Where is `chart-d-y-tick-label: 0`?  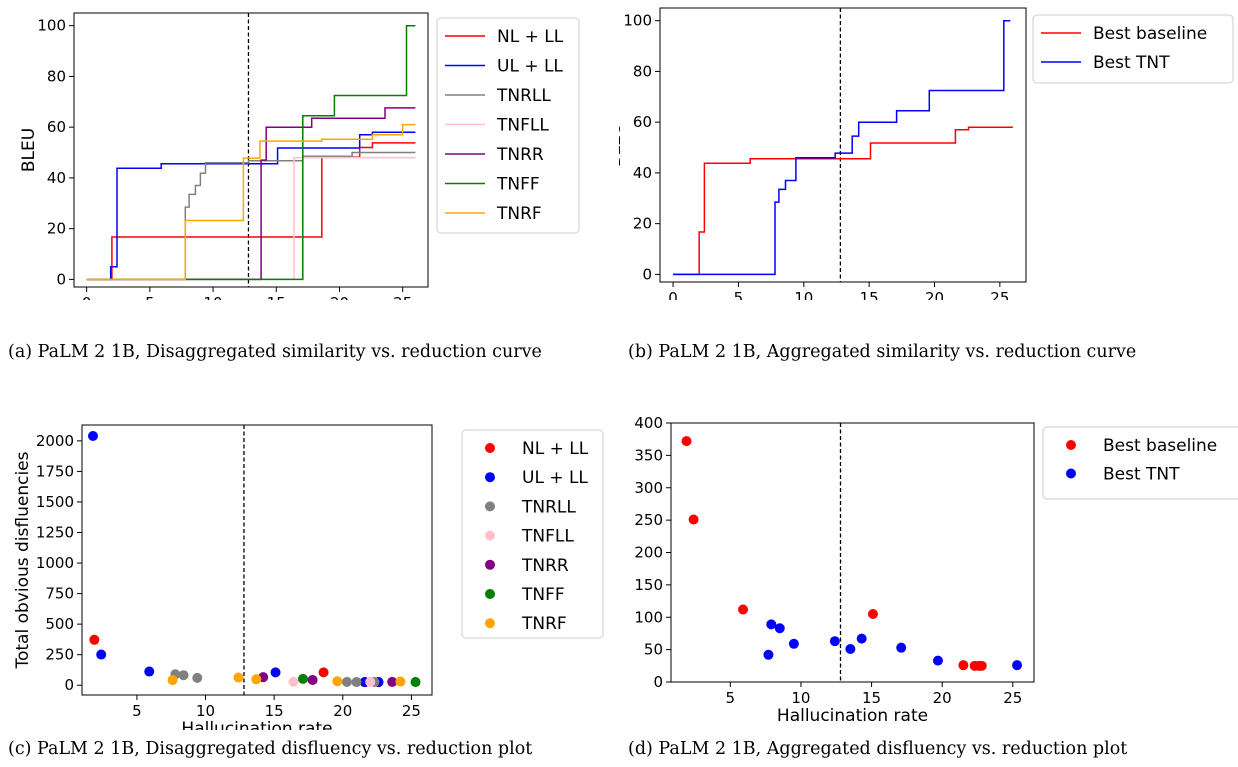 chart-d-y-tick-label: 0 is located at coordinates (658, 682).